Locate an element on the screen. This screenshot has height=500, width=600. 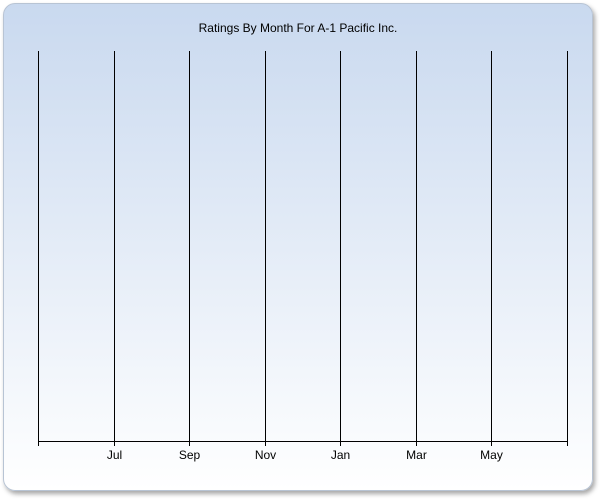
x-tick-label: Jul is located at coordinates (114, 455).